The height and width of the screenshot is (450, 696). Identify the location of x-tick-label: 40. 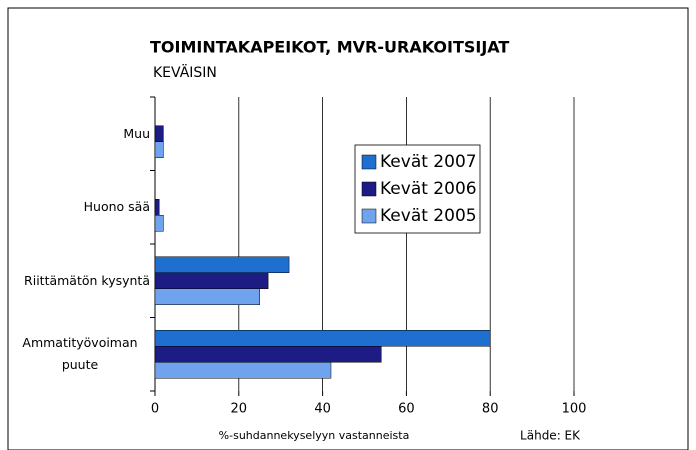
(322, 409).